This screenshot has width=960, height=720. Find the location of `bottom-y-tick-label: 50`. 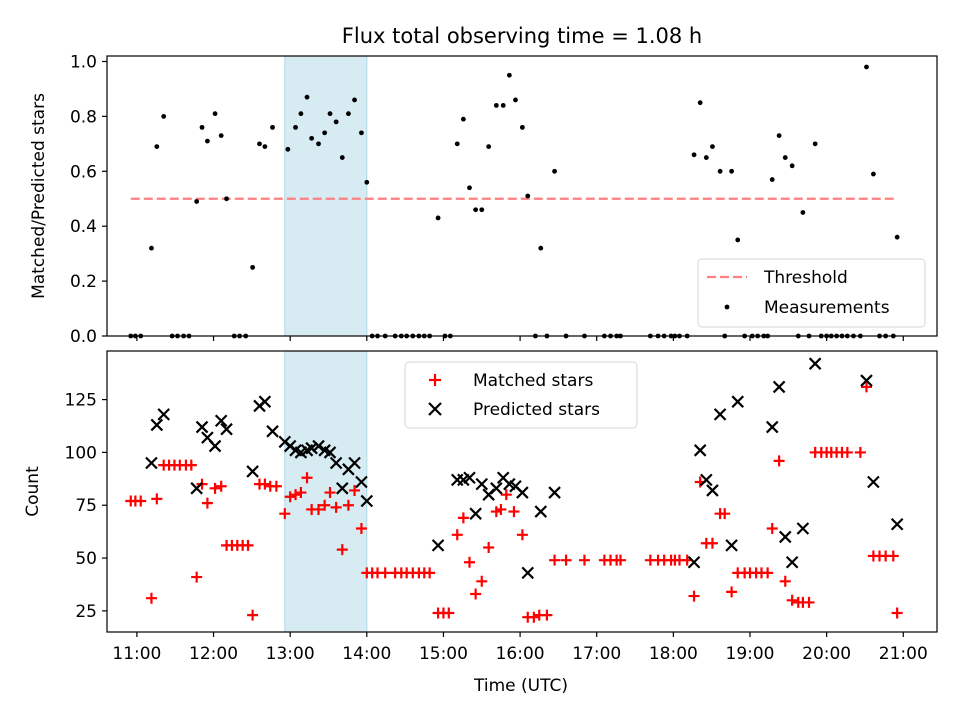

bottom-y-tick-label: 50 is located at coordinates (86, 559).